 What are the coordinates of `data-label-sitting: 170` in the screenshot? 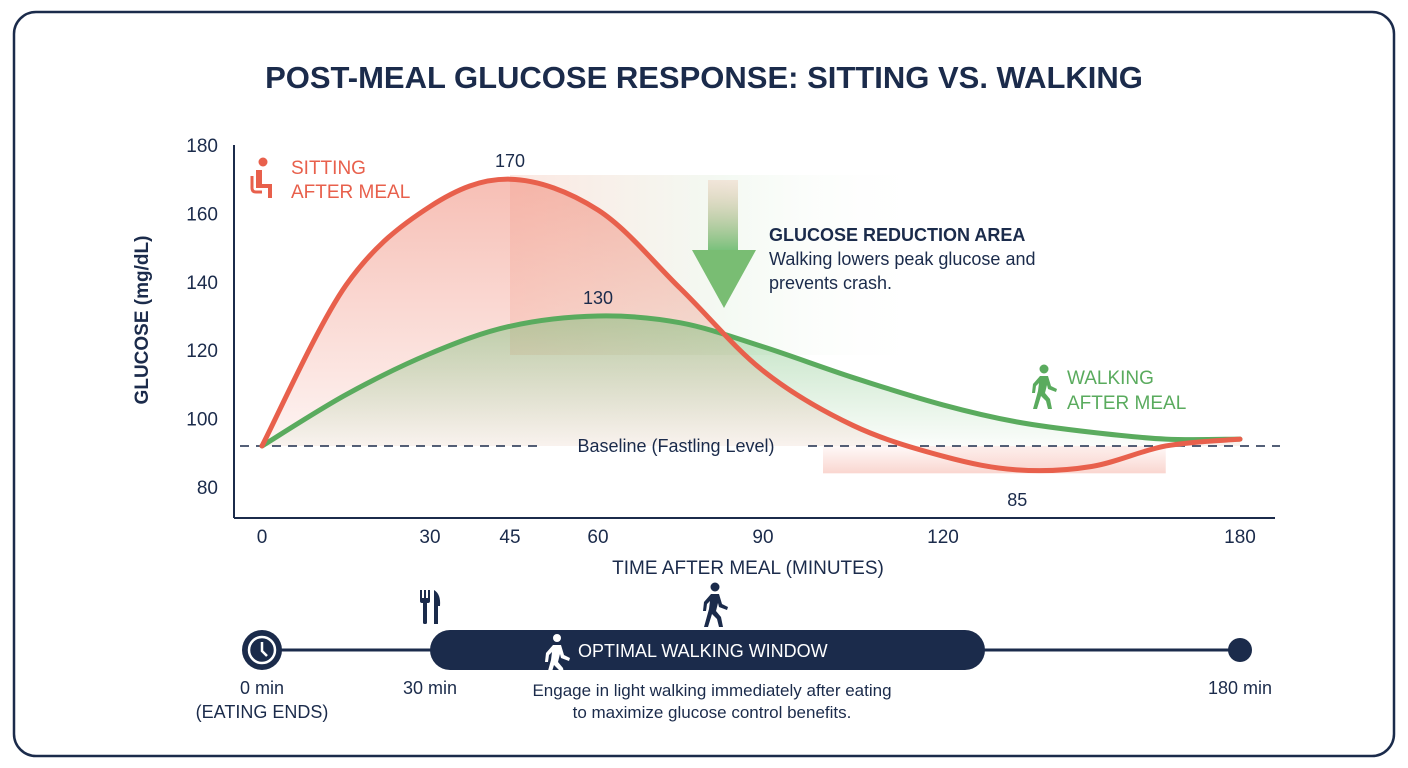 It's located at (510, 161).